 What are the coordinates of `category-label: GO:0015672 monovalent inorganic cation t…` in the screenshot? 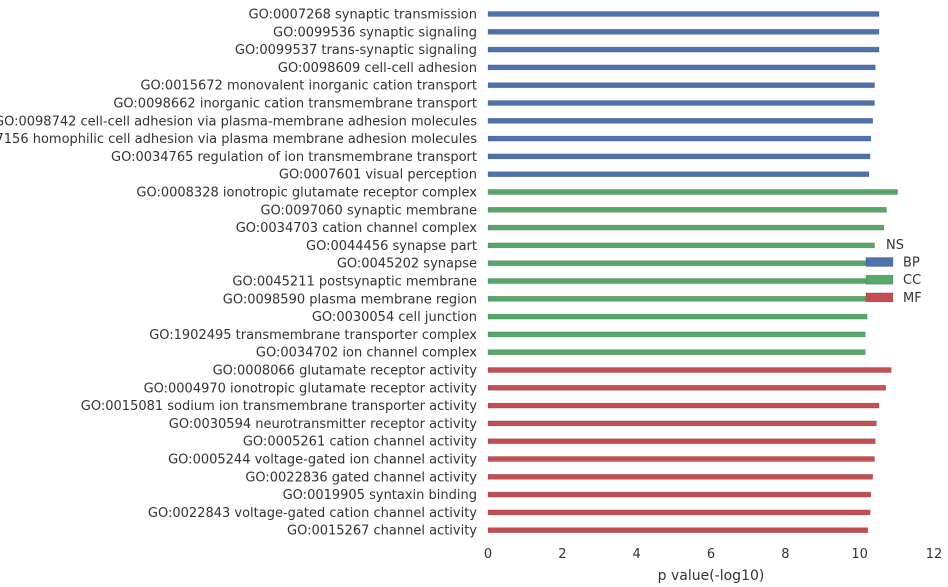 It's located at (308, 86).